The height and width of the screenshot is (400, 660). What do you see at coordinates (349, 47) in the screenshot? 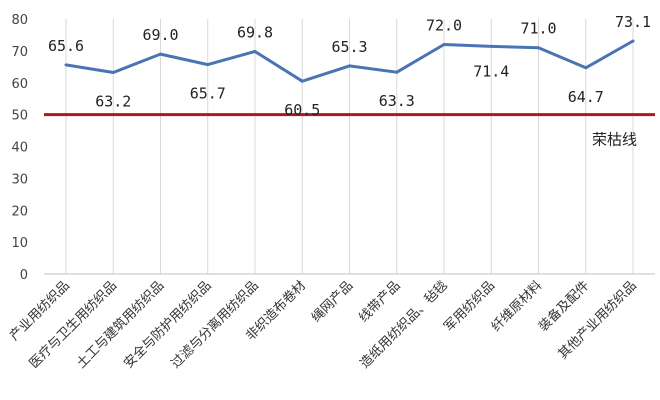
I see `data-label: 65.3` at bounding box center [349, 47].